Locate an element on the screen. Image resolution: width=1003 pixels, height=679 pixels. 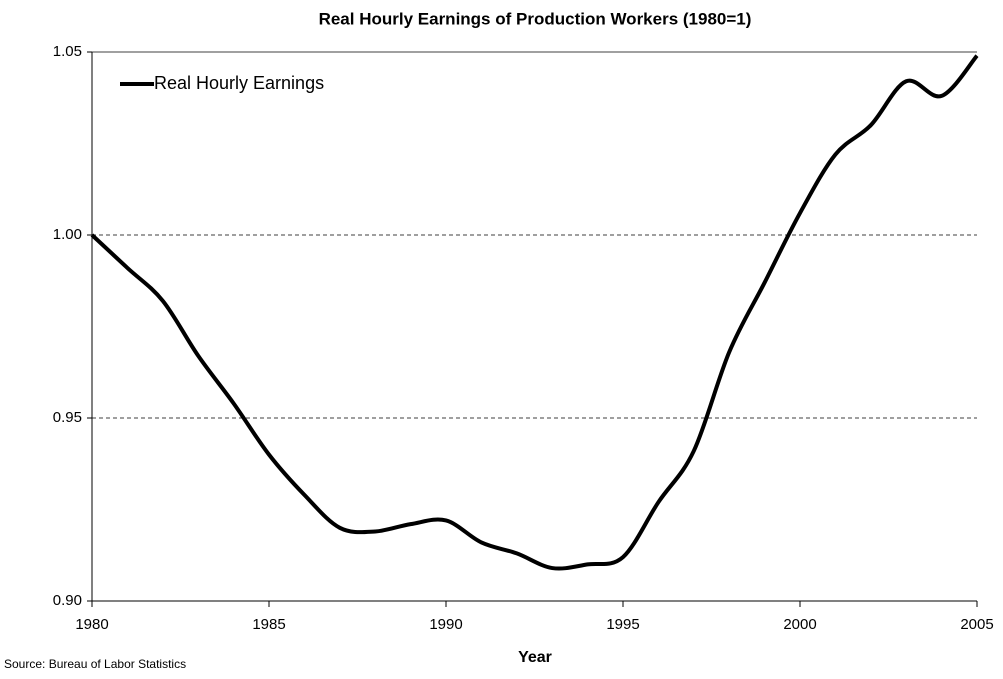
legend-label: Real Hourly Earnings is located at coordinates (239, 83).